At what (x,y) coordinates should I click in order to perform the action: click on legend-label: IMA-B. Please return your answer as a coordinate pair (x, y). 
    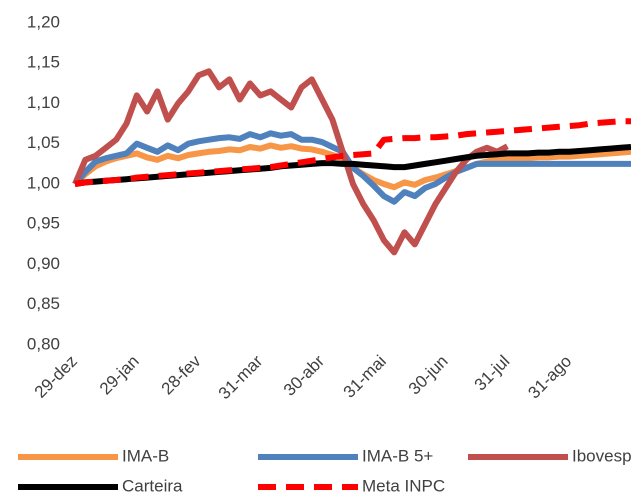
    Looking at the image, I should click on (145, 455).